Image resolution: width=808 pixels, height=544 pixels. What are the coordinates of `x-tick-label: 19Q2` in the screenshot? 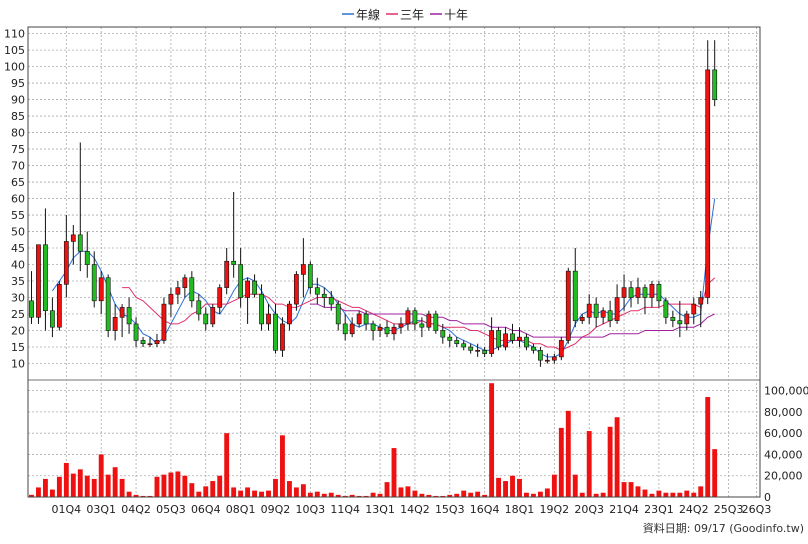 It's located at (555, 509).